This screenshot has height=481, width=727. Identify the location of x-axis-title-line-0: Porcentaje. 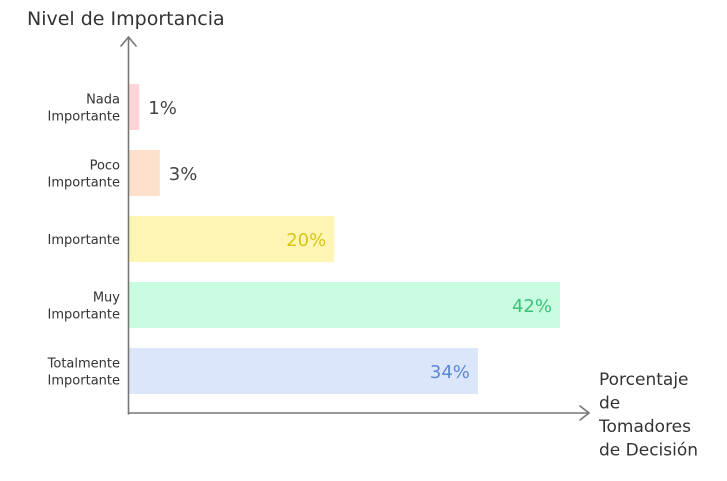
(644, 380).